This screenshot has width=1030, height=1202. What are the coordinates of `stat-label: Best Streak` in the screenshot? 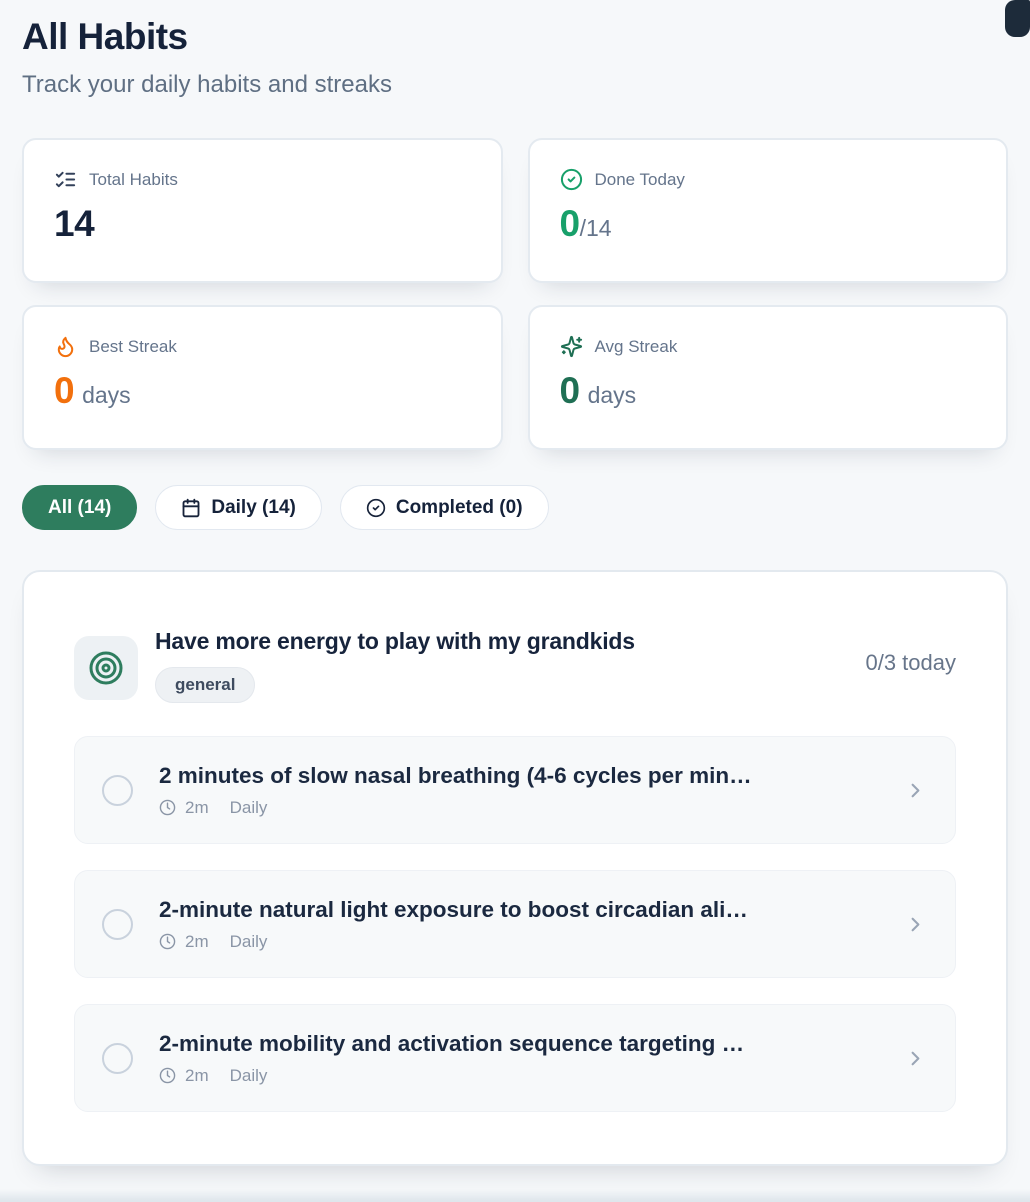 It's located at (133, 346).